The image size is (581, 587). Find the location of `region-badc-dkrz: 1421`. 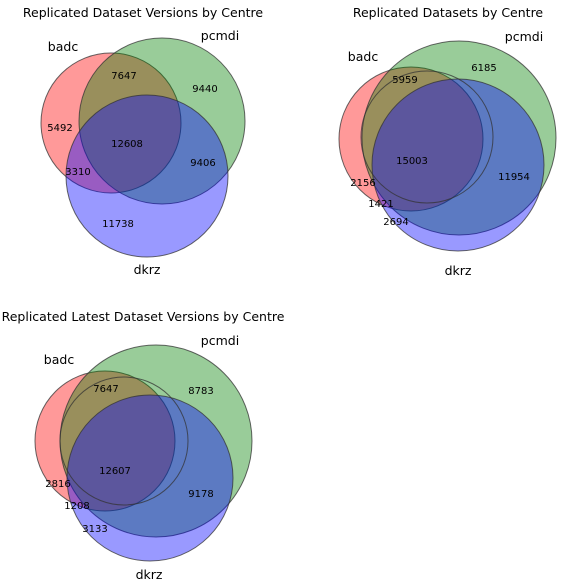

region-badc-dkrz: 1421 is located at coordinates (380, 204).